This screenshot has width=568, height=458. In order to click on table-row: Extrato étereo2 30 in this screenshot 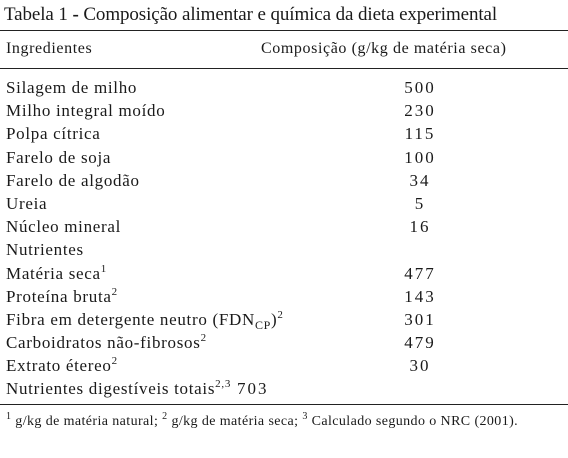, I will do `click(284, 367)`.